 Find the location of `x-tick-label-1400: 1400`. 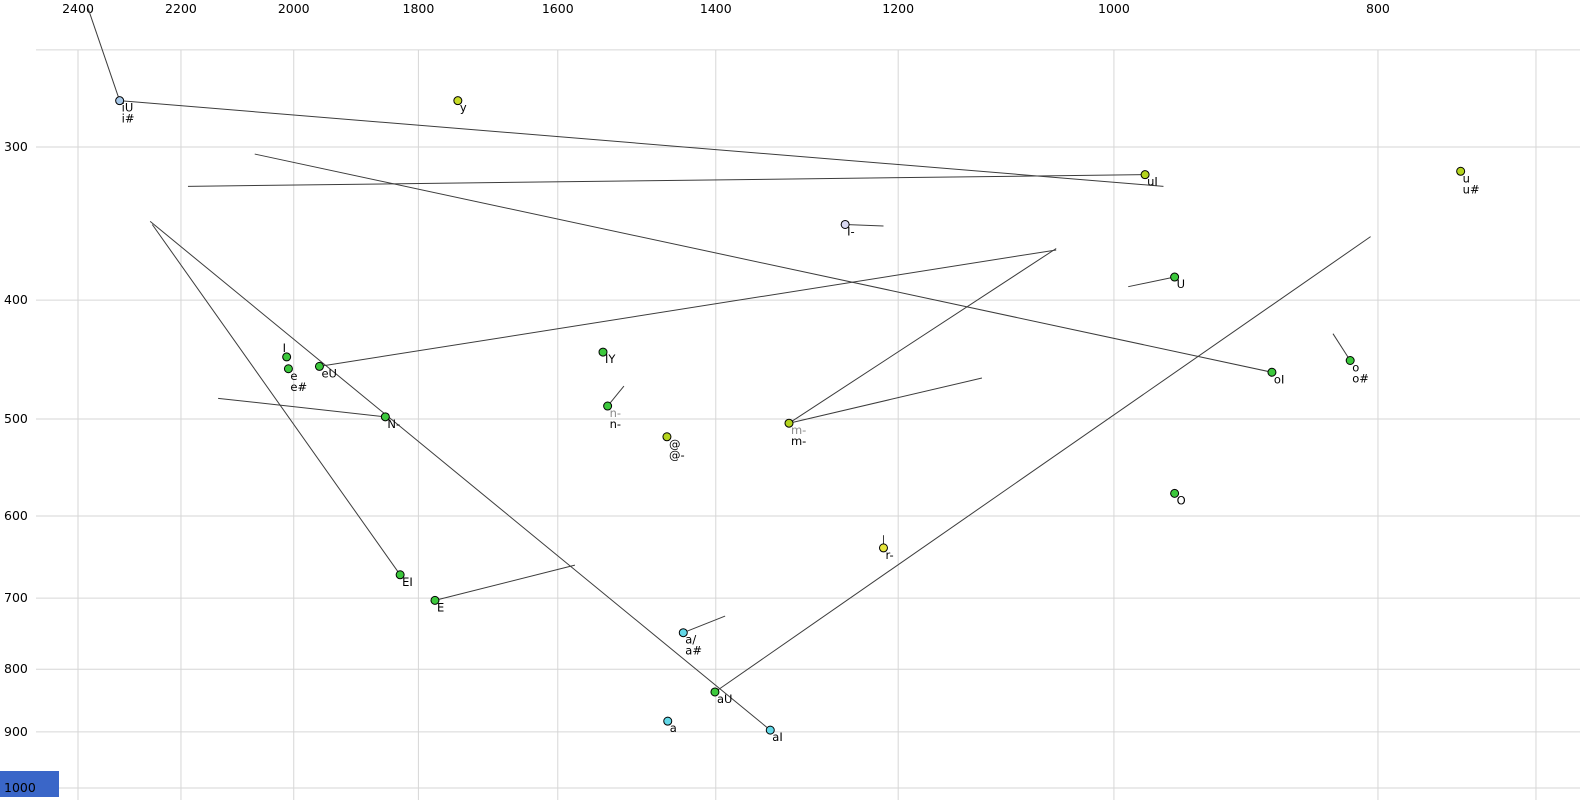

x-tick-label-1400: 1400 is located at coordinates (716, 8).